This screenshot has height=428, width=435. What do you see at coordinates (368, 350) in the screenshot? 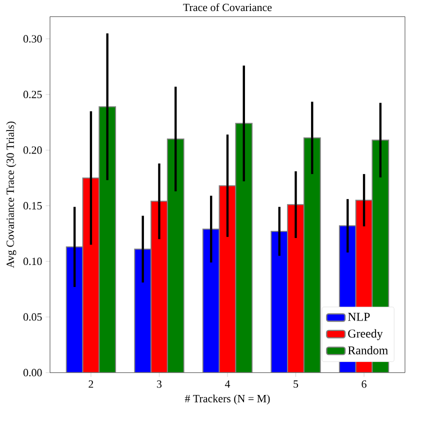
I see `legend-label: Random` at bounding box center [368, 350].